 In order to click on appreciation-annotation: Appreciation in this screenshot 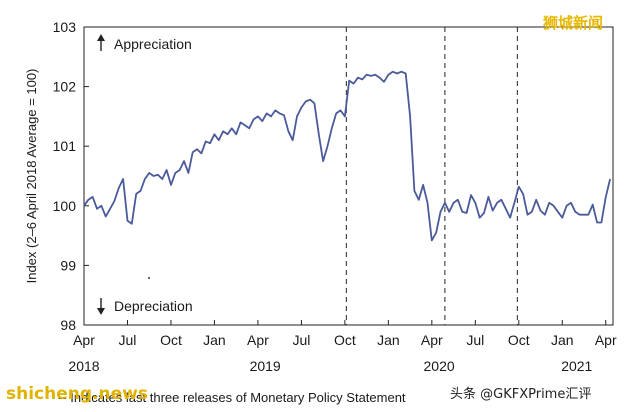, I will do `click(144, 43)`.